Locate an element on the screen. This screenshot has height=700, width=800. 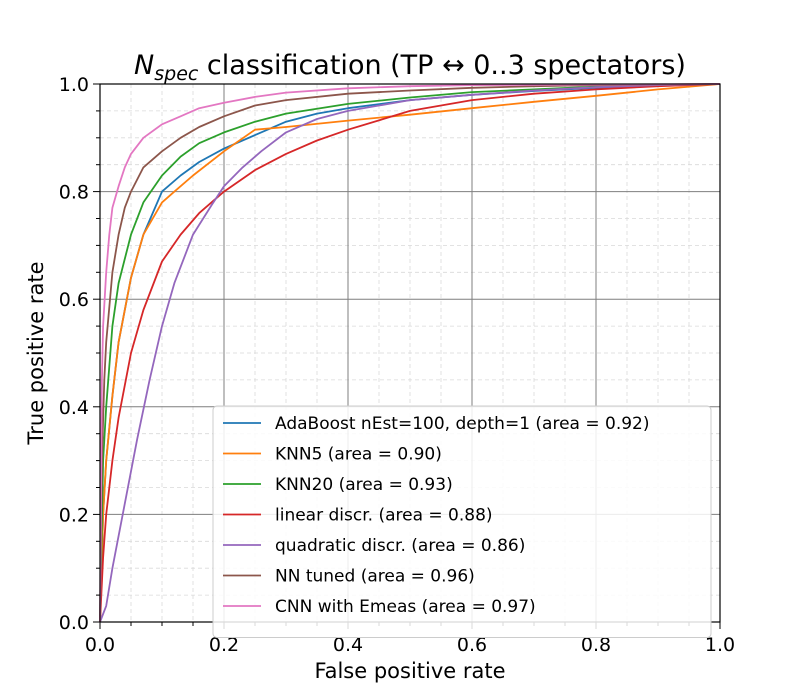
x-tick-label: 0.4 is located at coordinates (348, 645).